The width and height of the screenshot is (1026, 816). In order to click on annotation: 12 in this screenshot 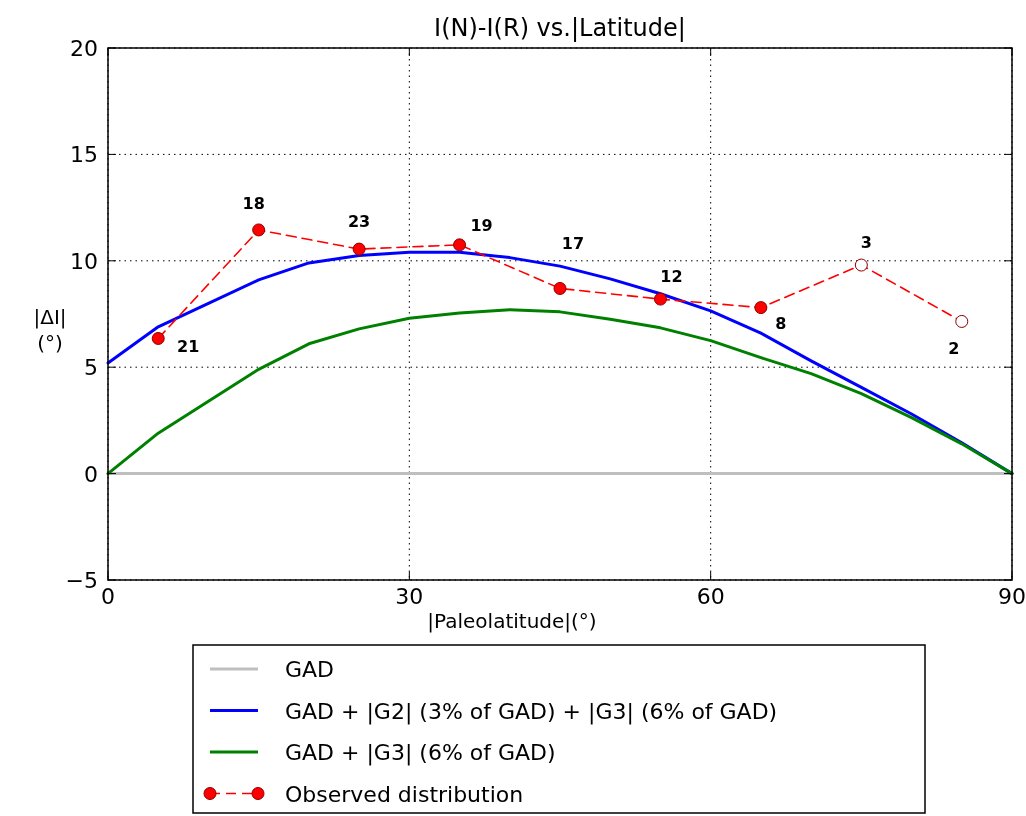, I will do `click(671, 277)`.